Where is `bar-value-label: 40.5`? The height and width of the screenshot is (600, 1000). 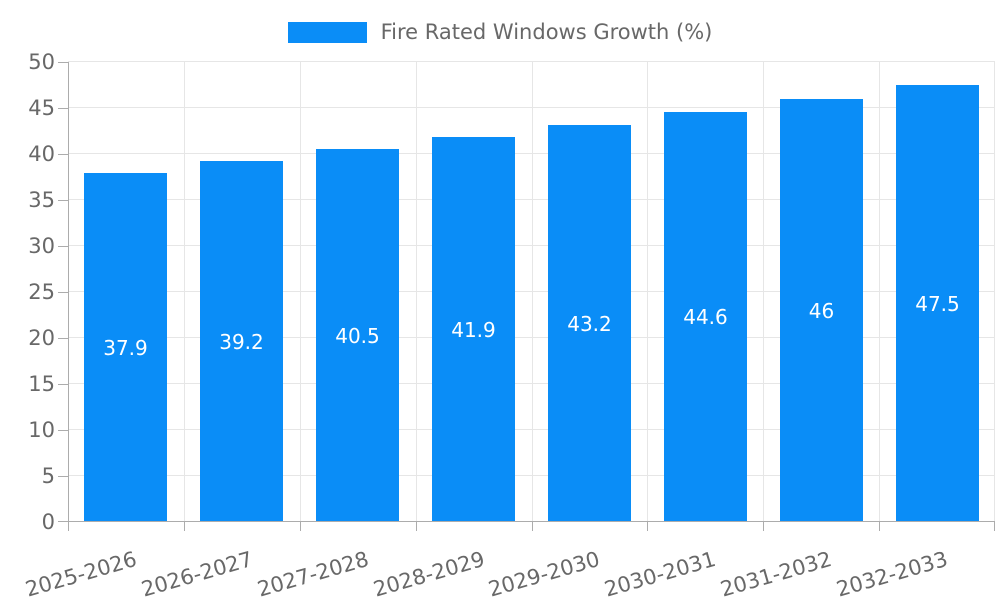 bar-value-label: 40.5 is located at coordinates (357, 335).